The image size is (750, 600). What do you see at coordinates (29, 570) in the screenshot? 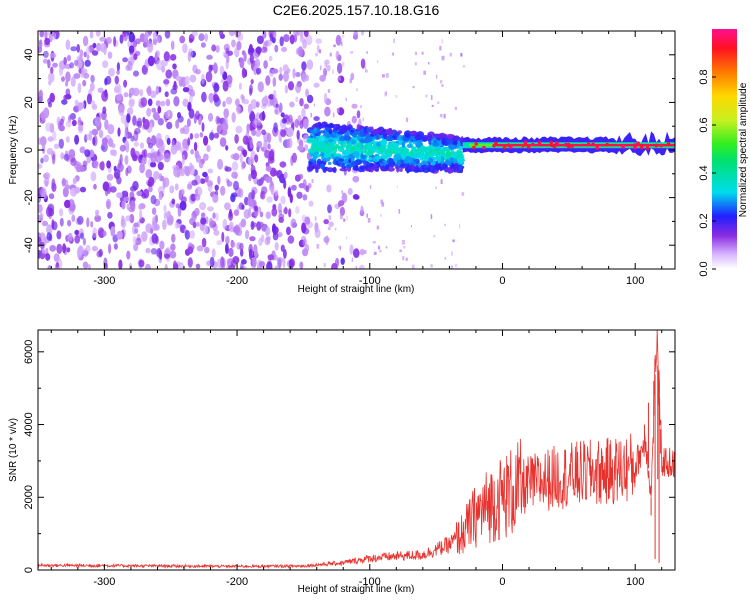
I see `snr-y-tick-label: 0` at bounding box center [29, 570].